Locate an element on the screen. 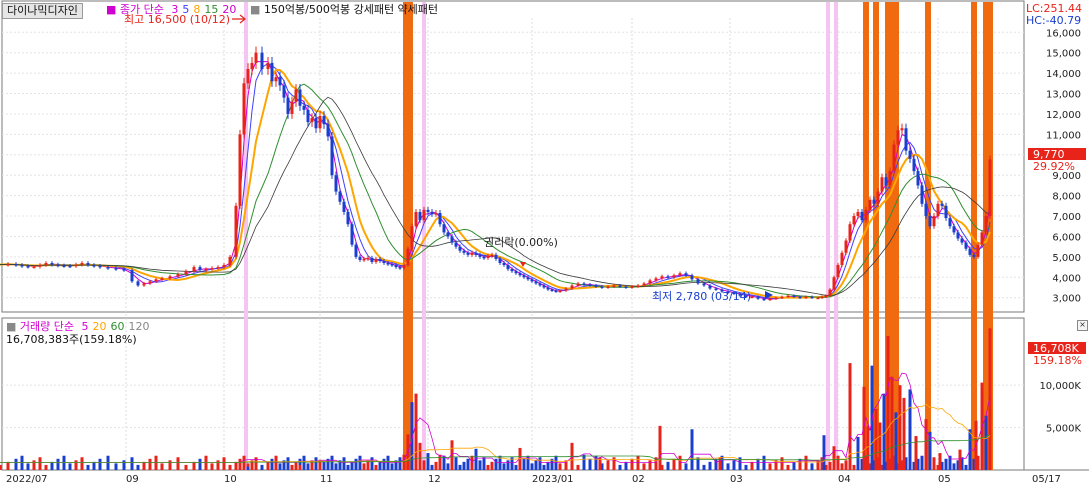  high-annotation: 최고 16,500 (10/12) is located at coordinates (177, 19).